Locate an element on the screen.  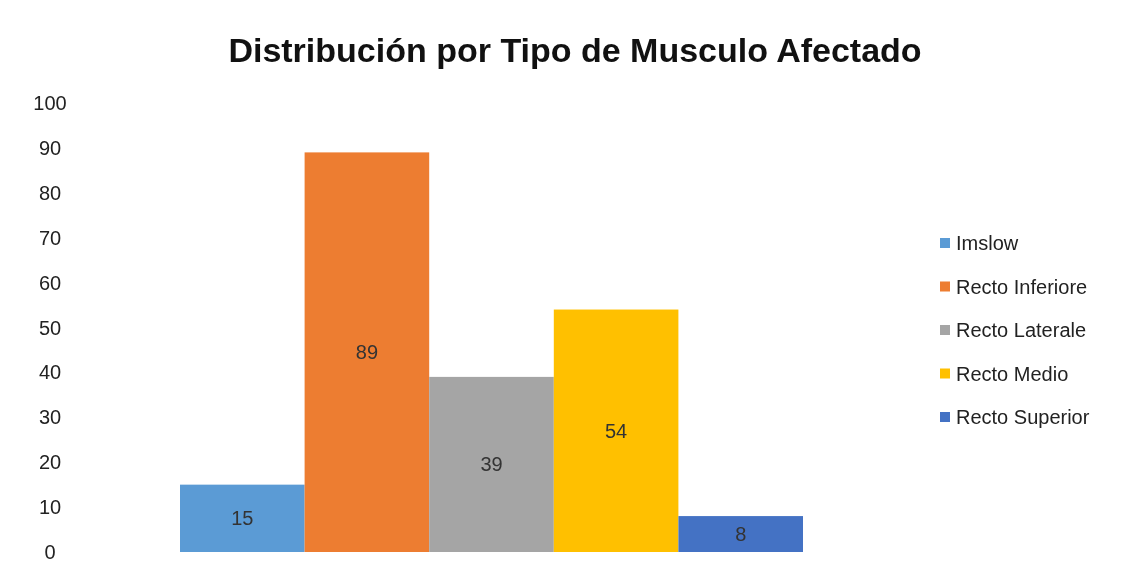
legend-label: Recto Inferiore is located at coordinates (1022, 286).